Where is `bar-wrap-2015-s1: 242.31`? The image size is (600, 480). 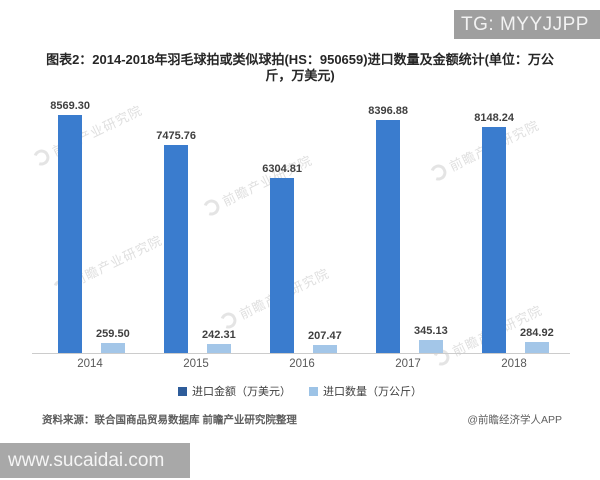
bar-wrap-2015-s1: 242.31 is located at coordinates (219, 341).